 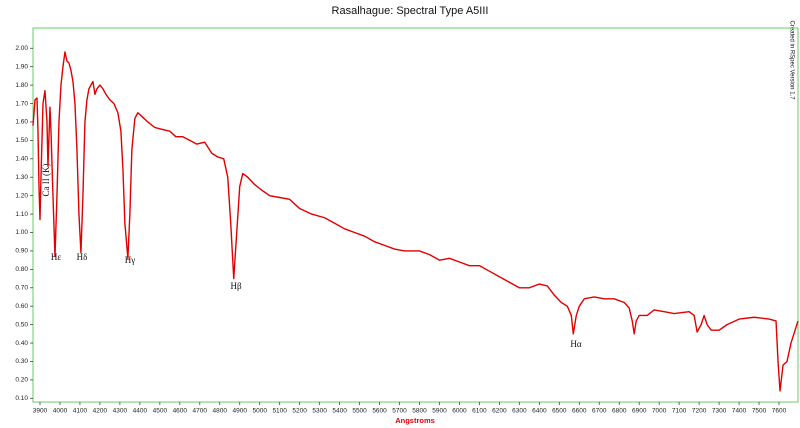 I want to click on x-tick-label: 6300, so click(x=519, y=411).